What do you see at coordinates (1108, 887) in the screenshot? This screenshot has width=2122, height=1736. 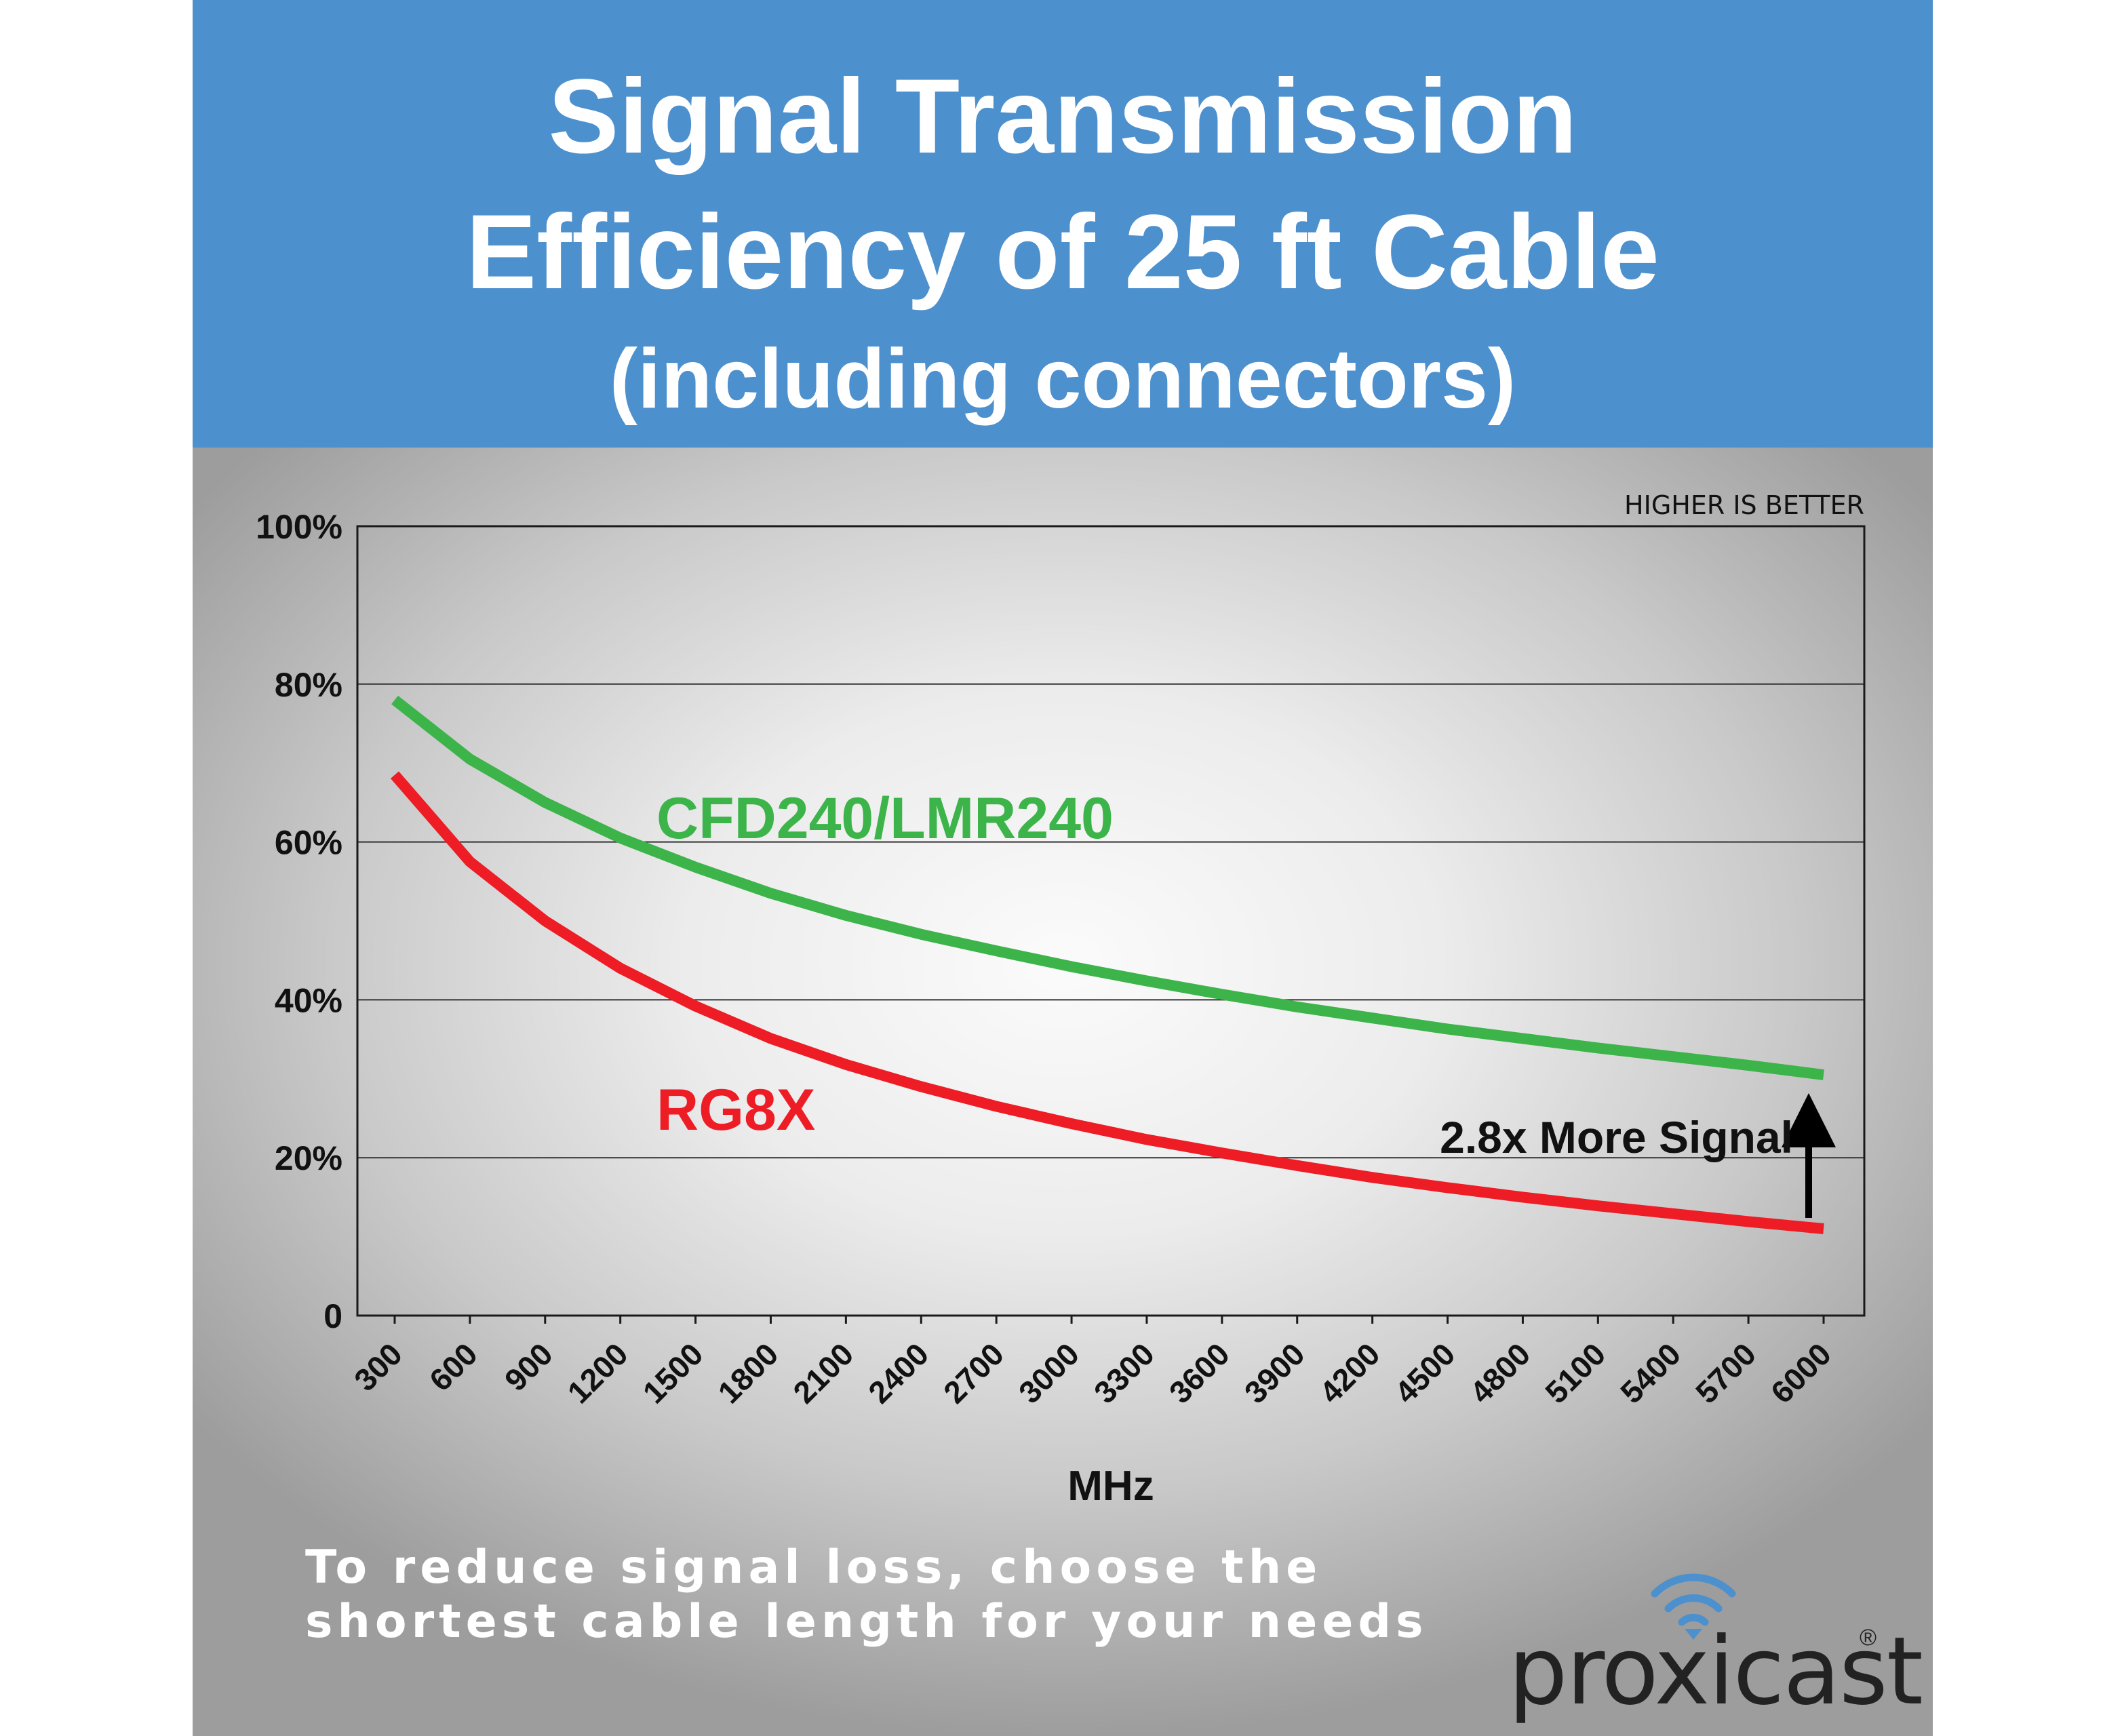 I see `series-line-cfd240-lmr240` at bounding box center [1108, 887].